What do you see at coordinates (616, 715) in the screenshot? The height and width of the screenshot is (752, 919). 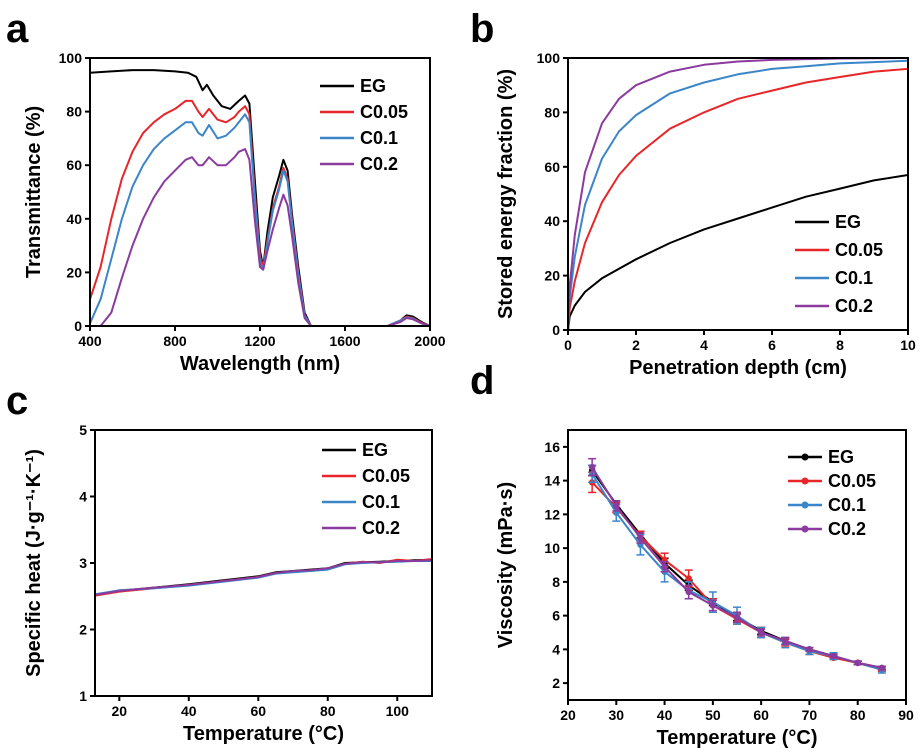 I see `x-tick-label: 30` at bounding box center [616, 715].